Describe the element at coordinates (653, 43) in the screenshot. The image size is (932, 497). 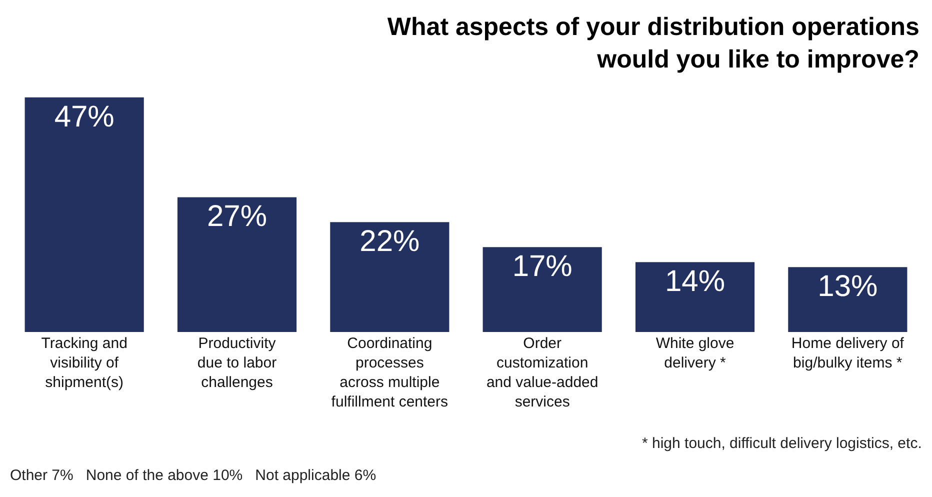
I see `chart-title: What aspects of your distribution operations would you like to improve?` at that location.